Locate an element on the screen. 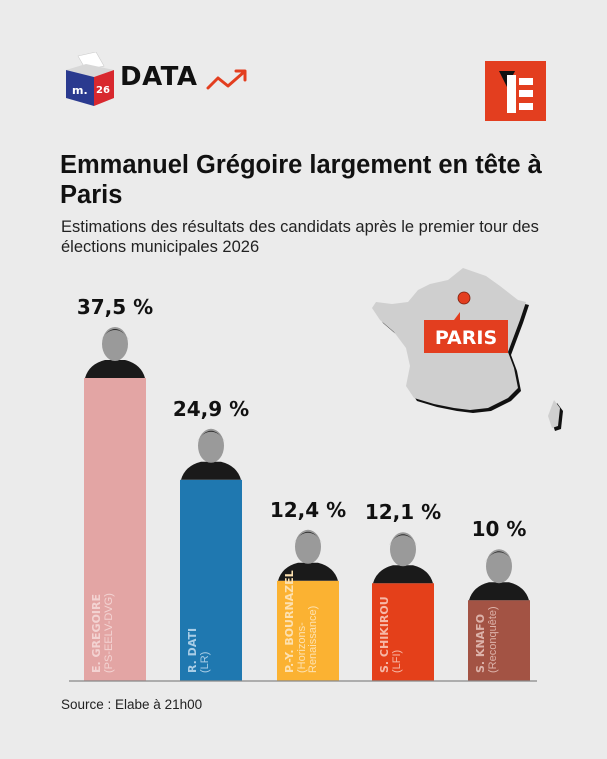  category-label: S. KNAFO (Reconquête) is located at coordinates (486, 639).